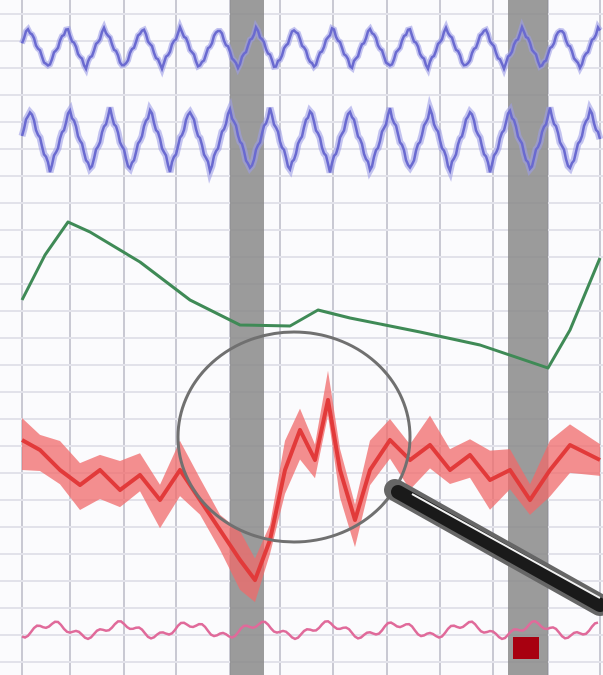  I want to click on magnifier-handle, so click(497, 548).